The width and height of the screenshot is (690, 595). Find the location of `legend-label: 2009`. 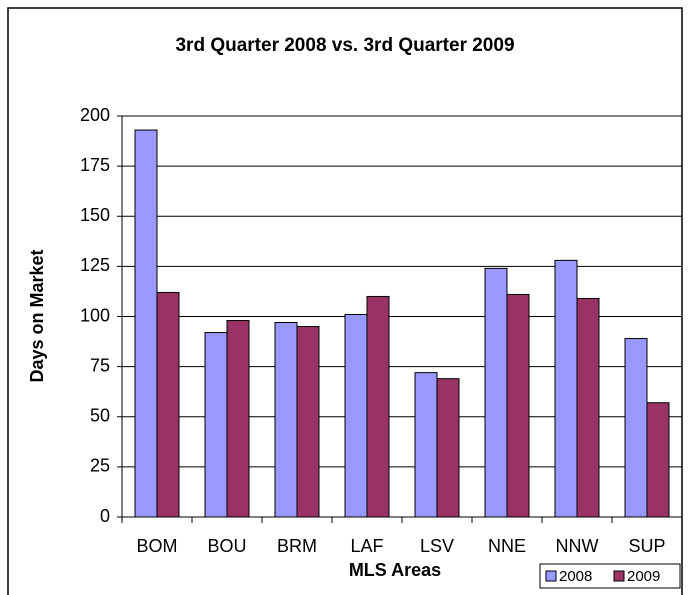

legend-label: 2009 is located at coordinates (643, 576).